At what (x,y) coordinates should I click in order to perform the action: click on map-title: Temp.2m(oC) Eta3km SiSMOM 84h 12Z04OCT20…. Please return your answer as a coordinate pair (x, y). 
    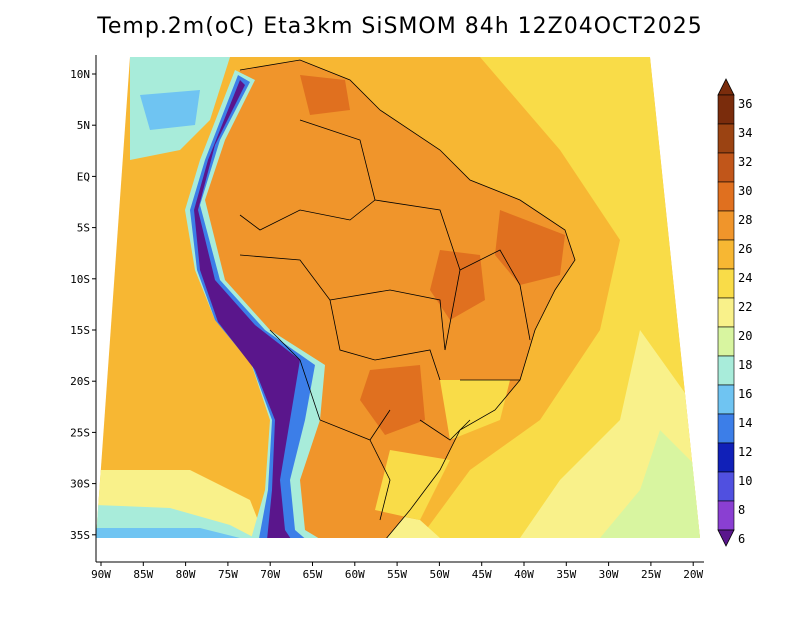
    Looking at the image, I should click on (400, 26).